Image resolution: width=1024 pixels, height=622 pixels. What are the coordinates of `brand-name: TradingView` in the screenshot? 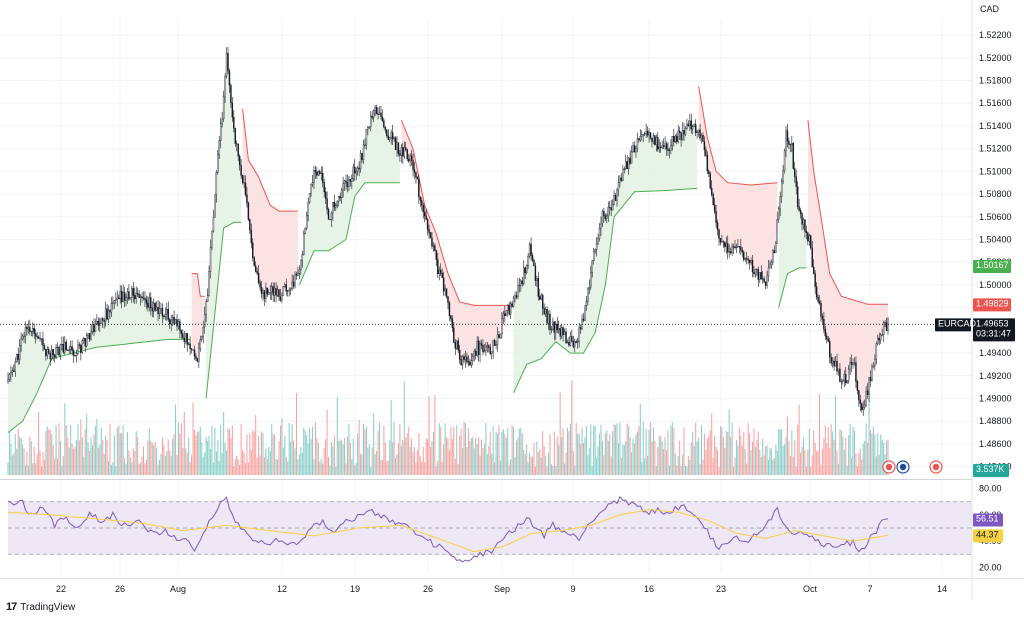 It's located at (48, 607).